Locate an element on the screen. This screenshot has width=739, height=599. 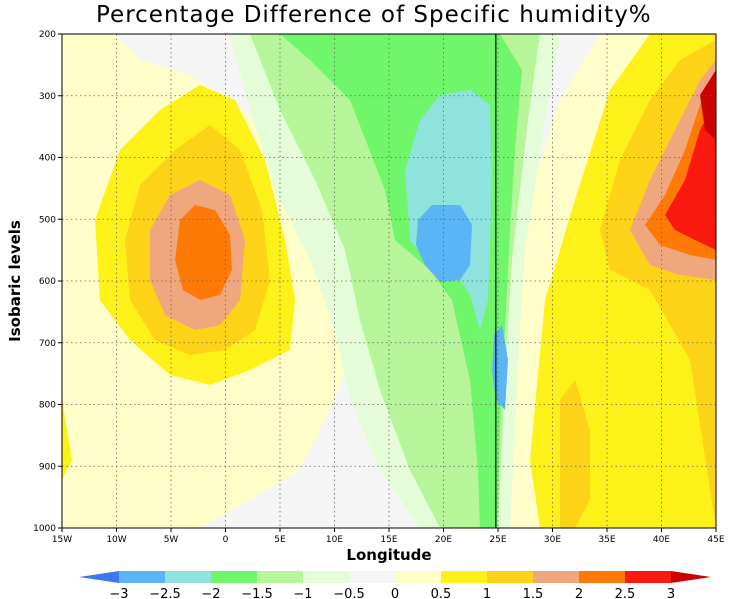
colorbar-level-label: −0.5 is located at coordinates (349, 593).